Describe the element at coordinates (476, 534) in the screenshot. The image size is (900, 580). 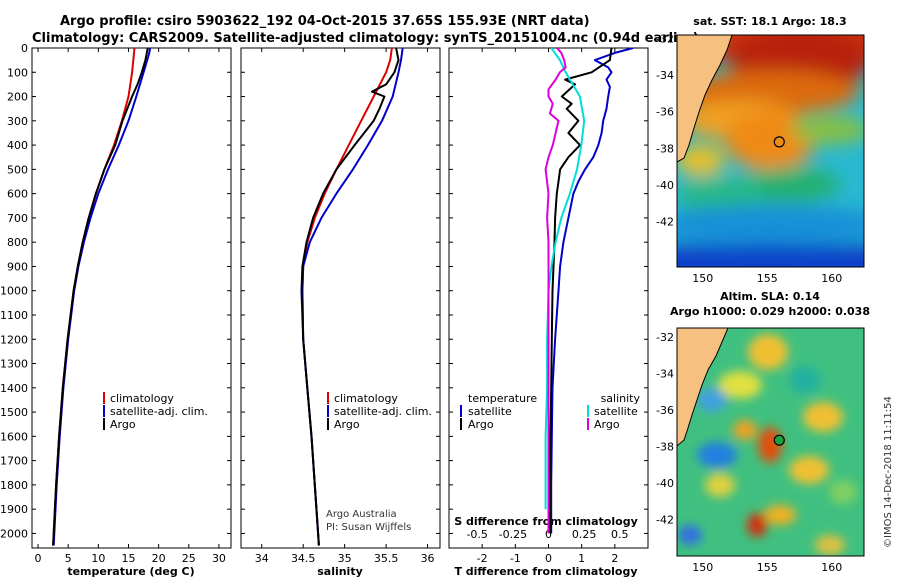
I see `s-diff-tick-label: -0.5` at that location.